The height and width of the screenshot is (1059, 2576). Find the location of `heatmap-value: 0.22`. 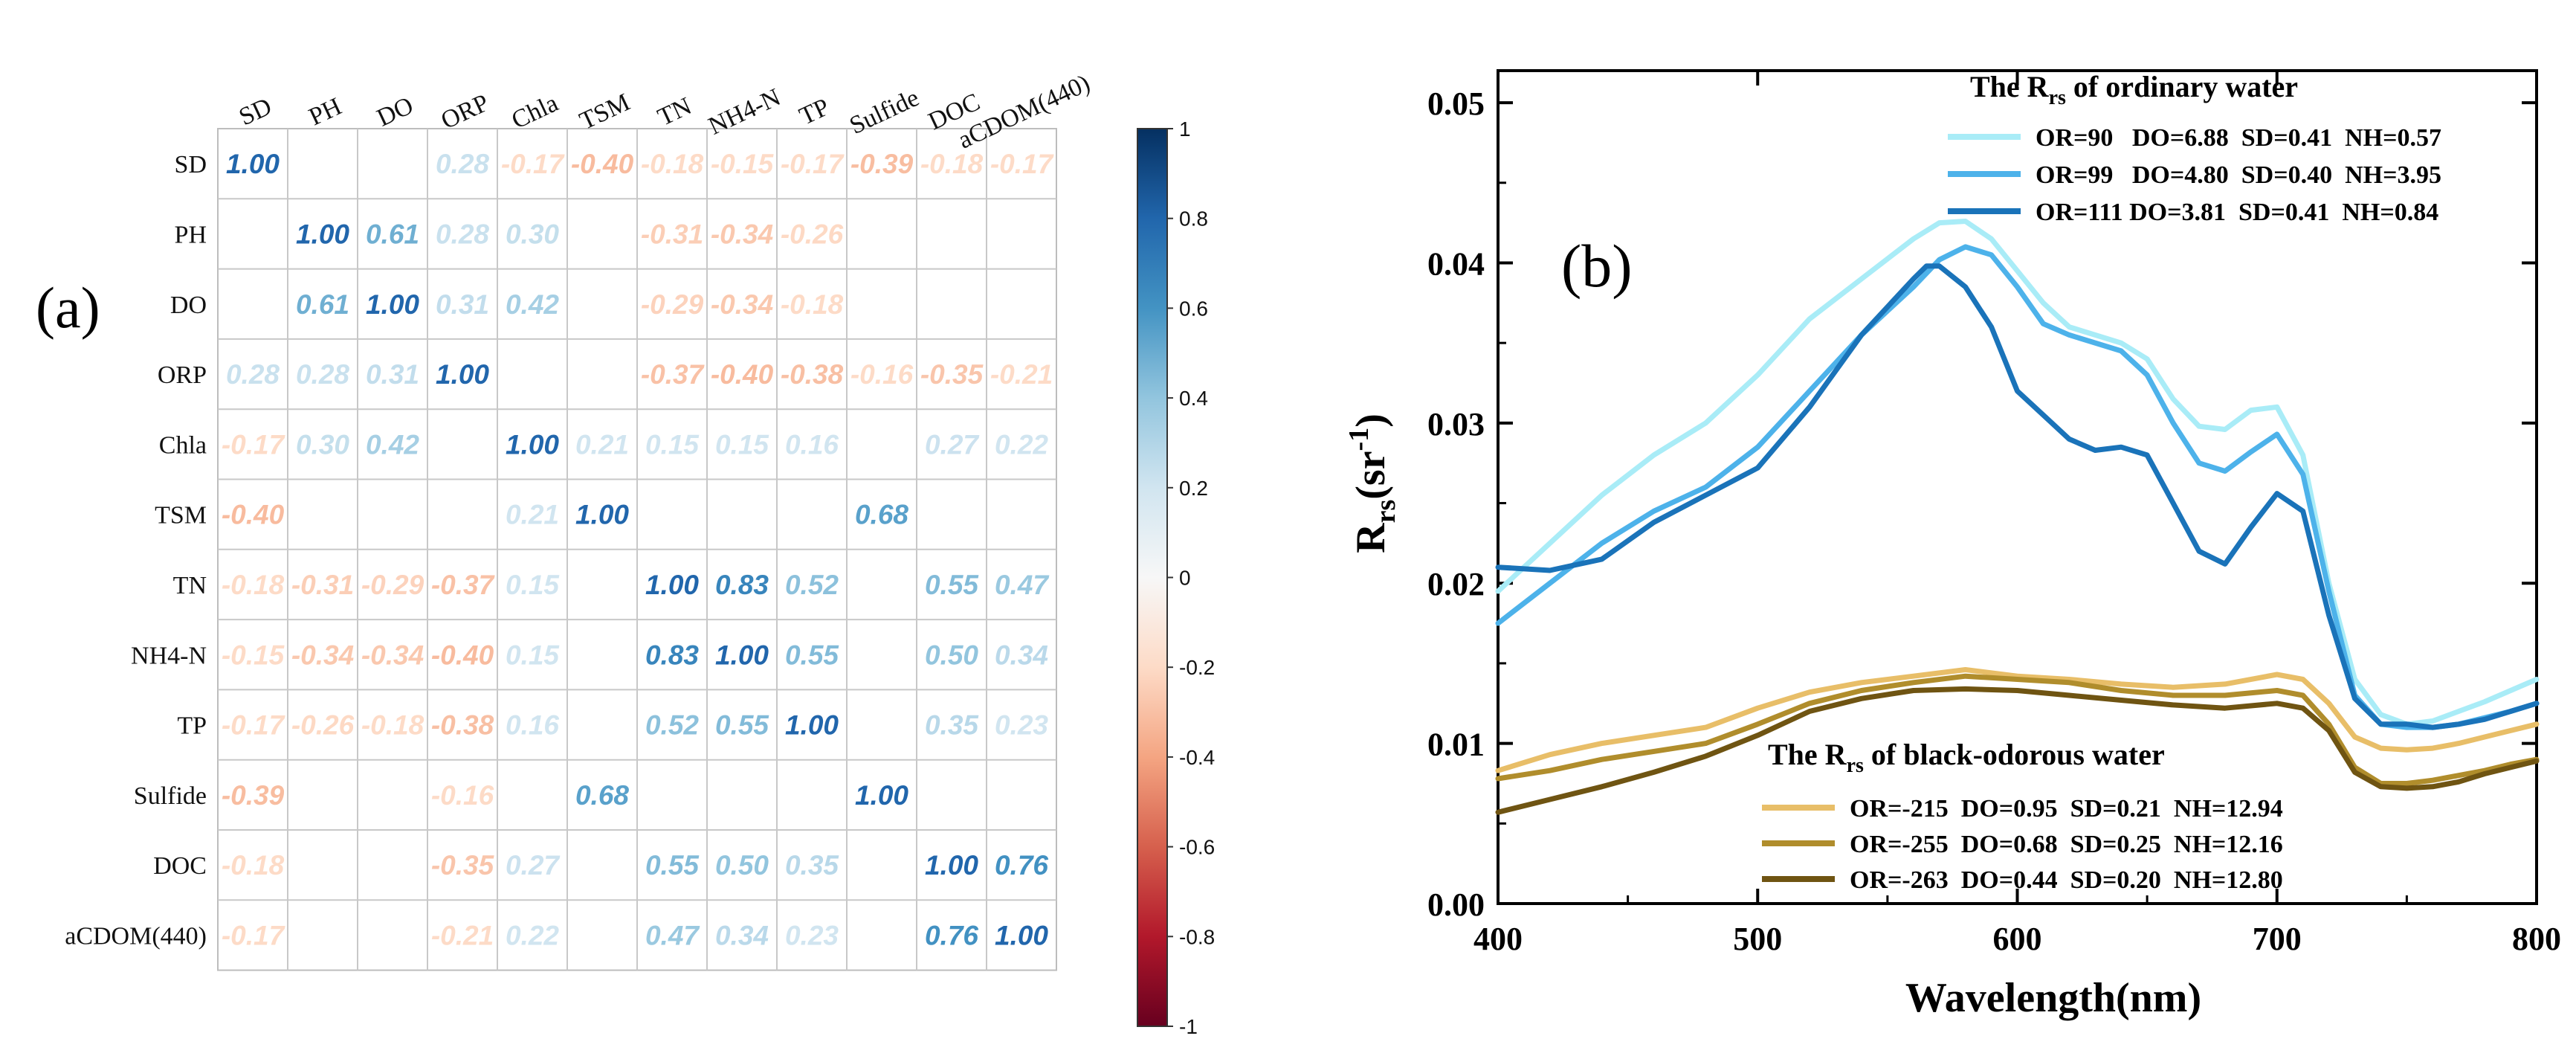

heatmap-value: 0.22 is located at coordinates (532, 935).